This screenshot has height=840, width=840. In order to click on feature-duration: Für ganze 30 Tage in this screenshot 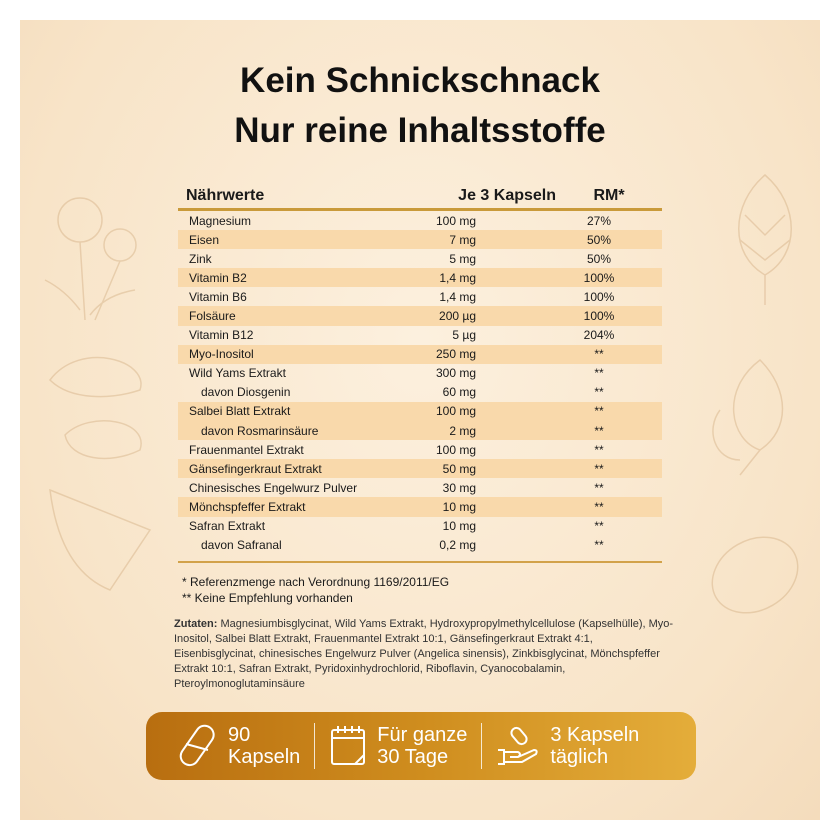, I will do `click(398, 746)`.